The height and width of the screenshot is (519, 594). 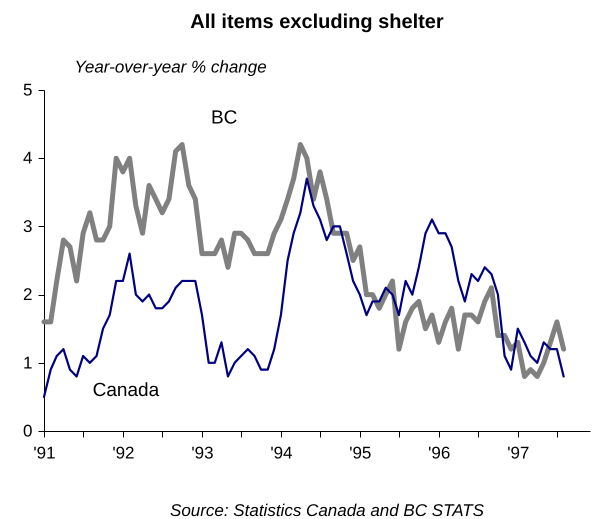 What do you see at coordinates (170, 67) in the screenshot?
I see `y-axis-title: Year-over-year % change` at bounding box center [170, 67].